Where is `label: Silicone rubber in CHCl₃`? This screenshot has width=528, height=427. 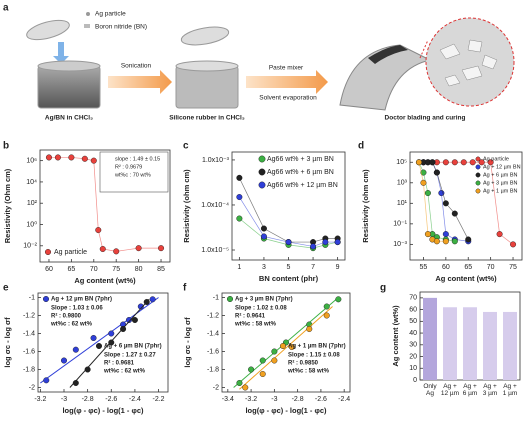 label: Silicone rubber in CHCl₃ is located at coordinates (207, 118).